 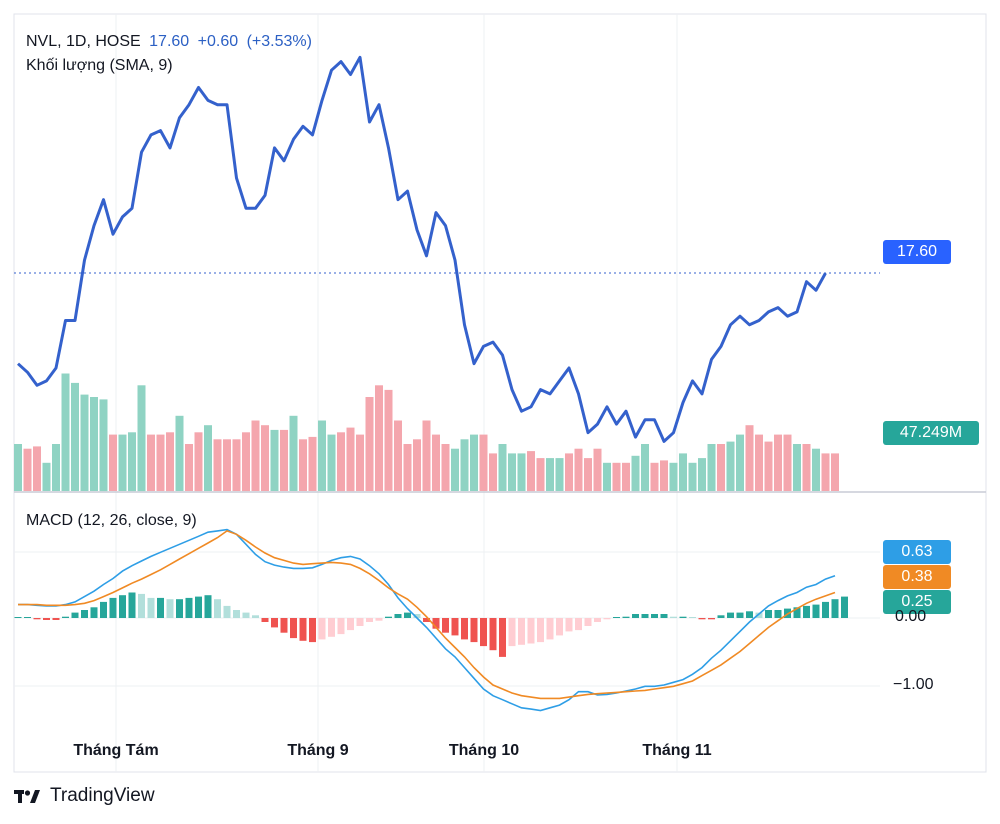 What do you see at coordinates (911, 616) in the screenshot?
I see `y-tick-zero: 0.00` at bounding box center [911, 616].